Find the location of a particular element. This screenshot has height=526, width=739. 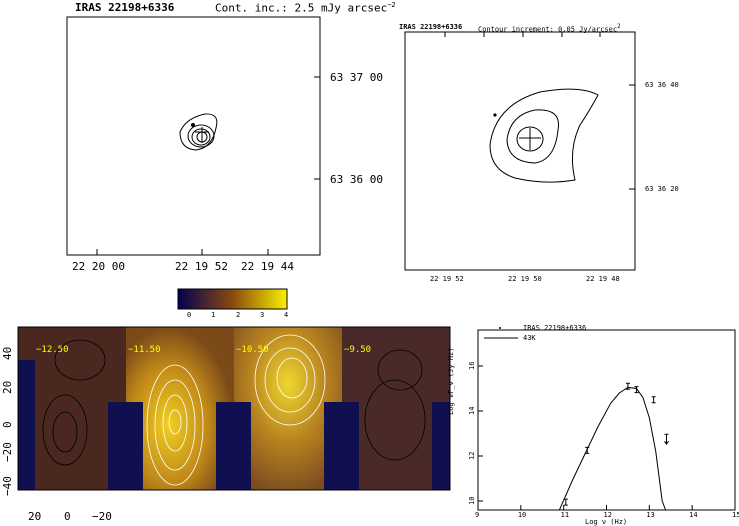

sed-x-tick-label: 14 is located at coordinates (693, 515).